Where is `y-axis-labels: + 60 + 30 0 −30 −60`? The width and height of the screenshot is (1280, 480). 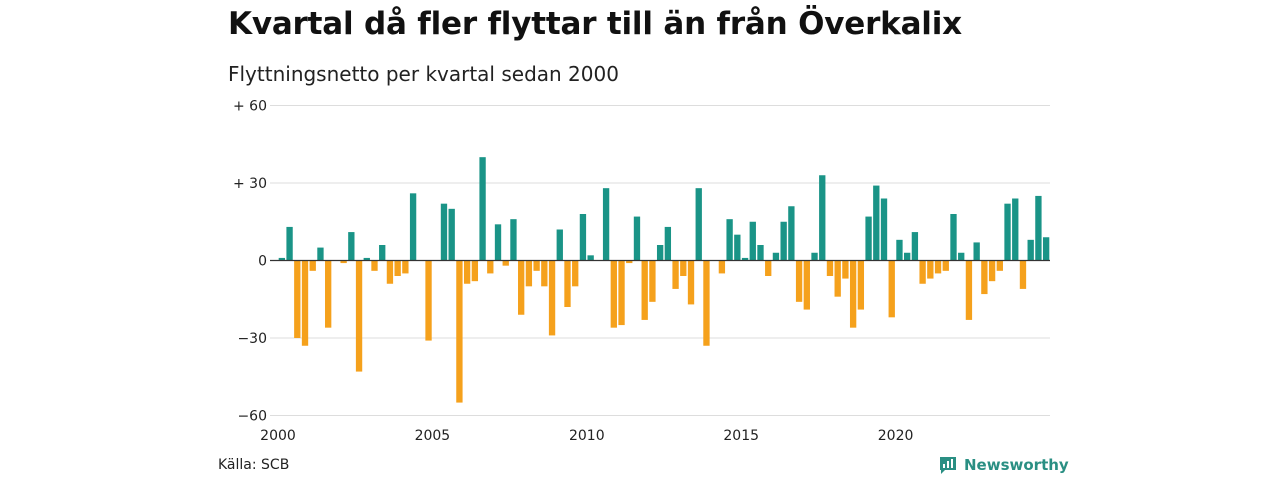 y-axis-labels: + 60 + 30 0 −30 −60 is located at coordinates (250, 262).